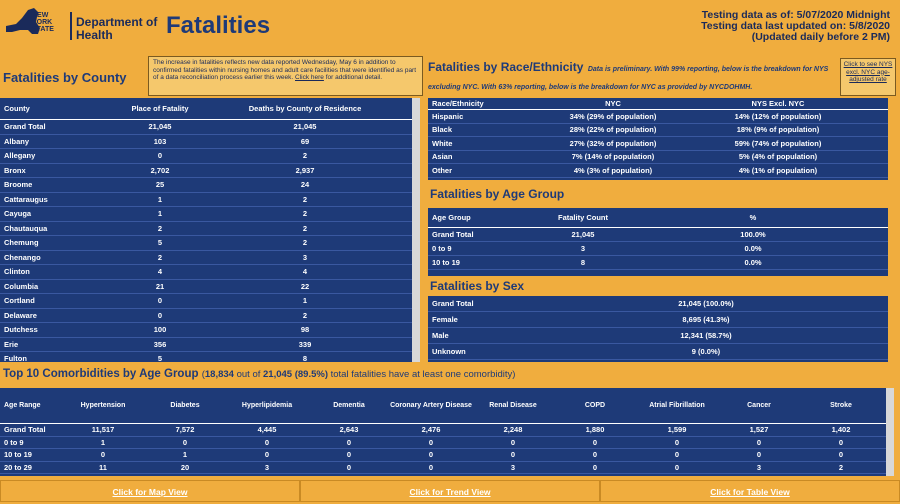 Image resolution: width=900 pixels, height=504 pixels. Describe the element at coordinates (583, 217) in the screenshot. I see `col-fatality-count: Fatality Count` at that location.